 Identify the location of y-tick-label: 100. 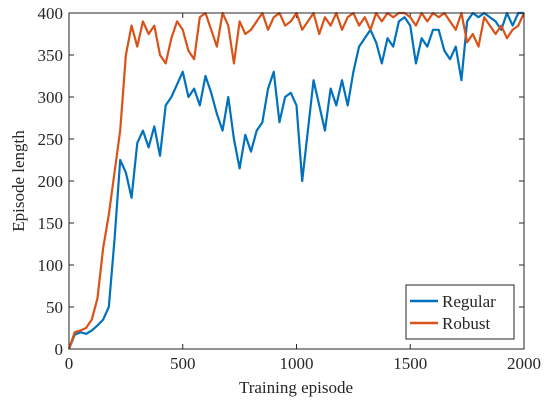
(51, 265).